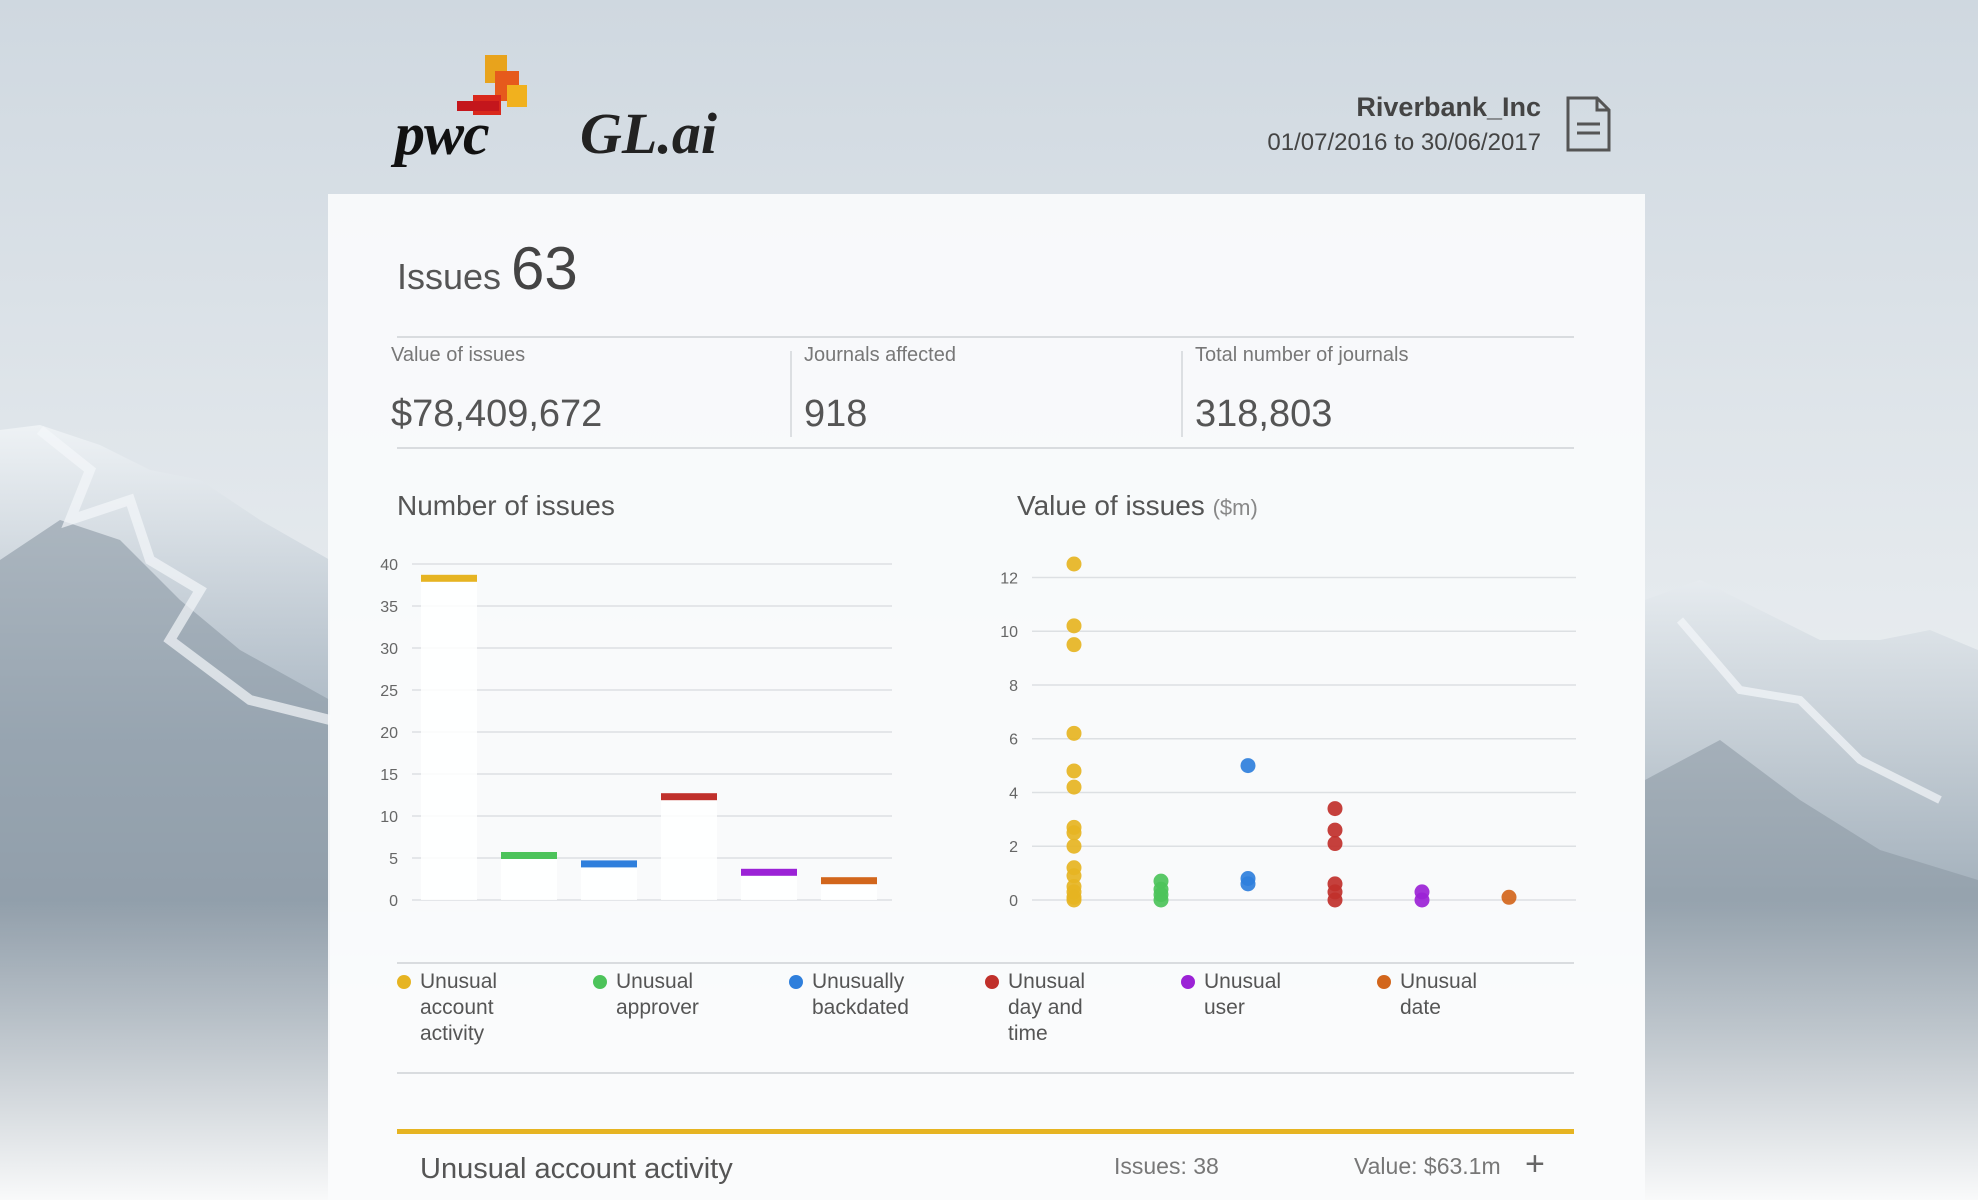  I want to click on legend-label-line: account, so click(457, 1007).